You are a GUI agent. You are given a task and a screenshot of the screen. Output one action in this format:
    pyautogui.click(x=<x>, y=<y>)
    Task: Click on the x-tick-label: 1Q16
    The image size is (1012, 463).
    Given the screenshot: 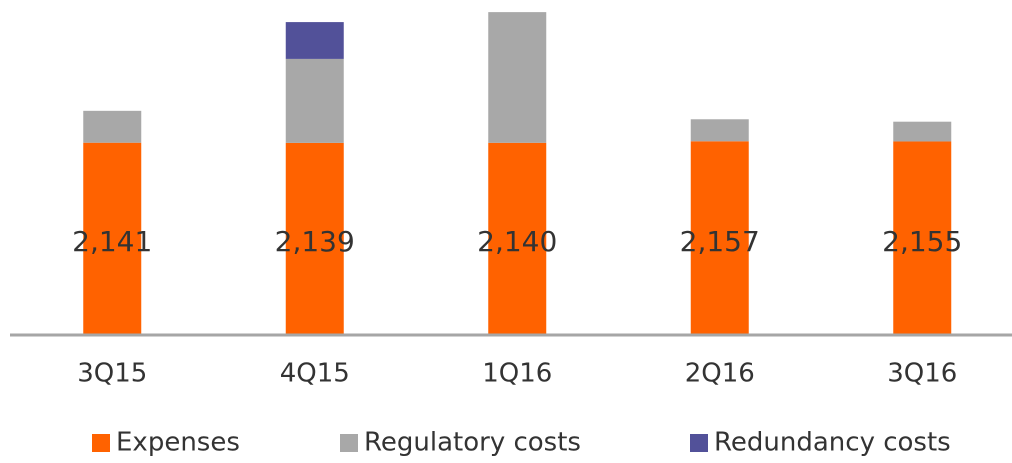 What is the action you would take?
    pyautogui.click(x=517, y=374)
    